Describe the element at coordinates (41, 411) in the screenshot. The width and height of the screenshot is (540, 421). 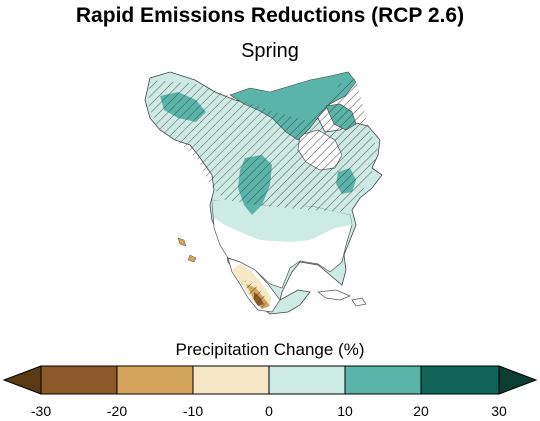
I see `colorbar-tick-label: -30` at that location.